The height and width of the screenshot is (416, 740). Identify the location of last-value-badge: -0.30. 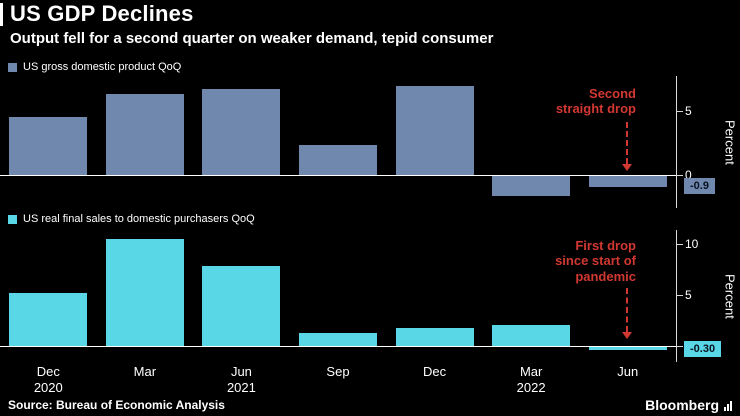
(703, 348).